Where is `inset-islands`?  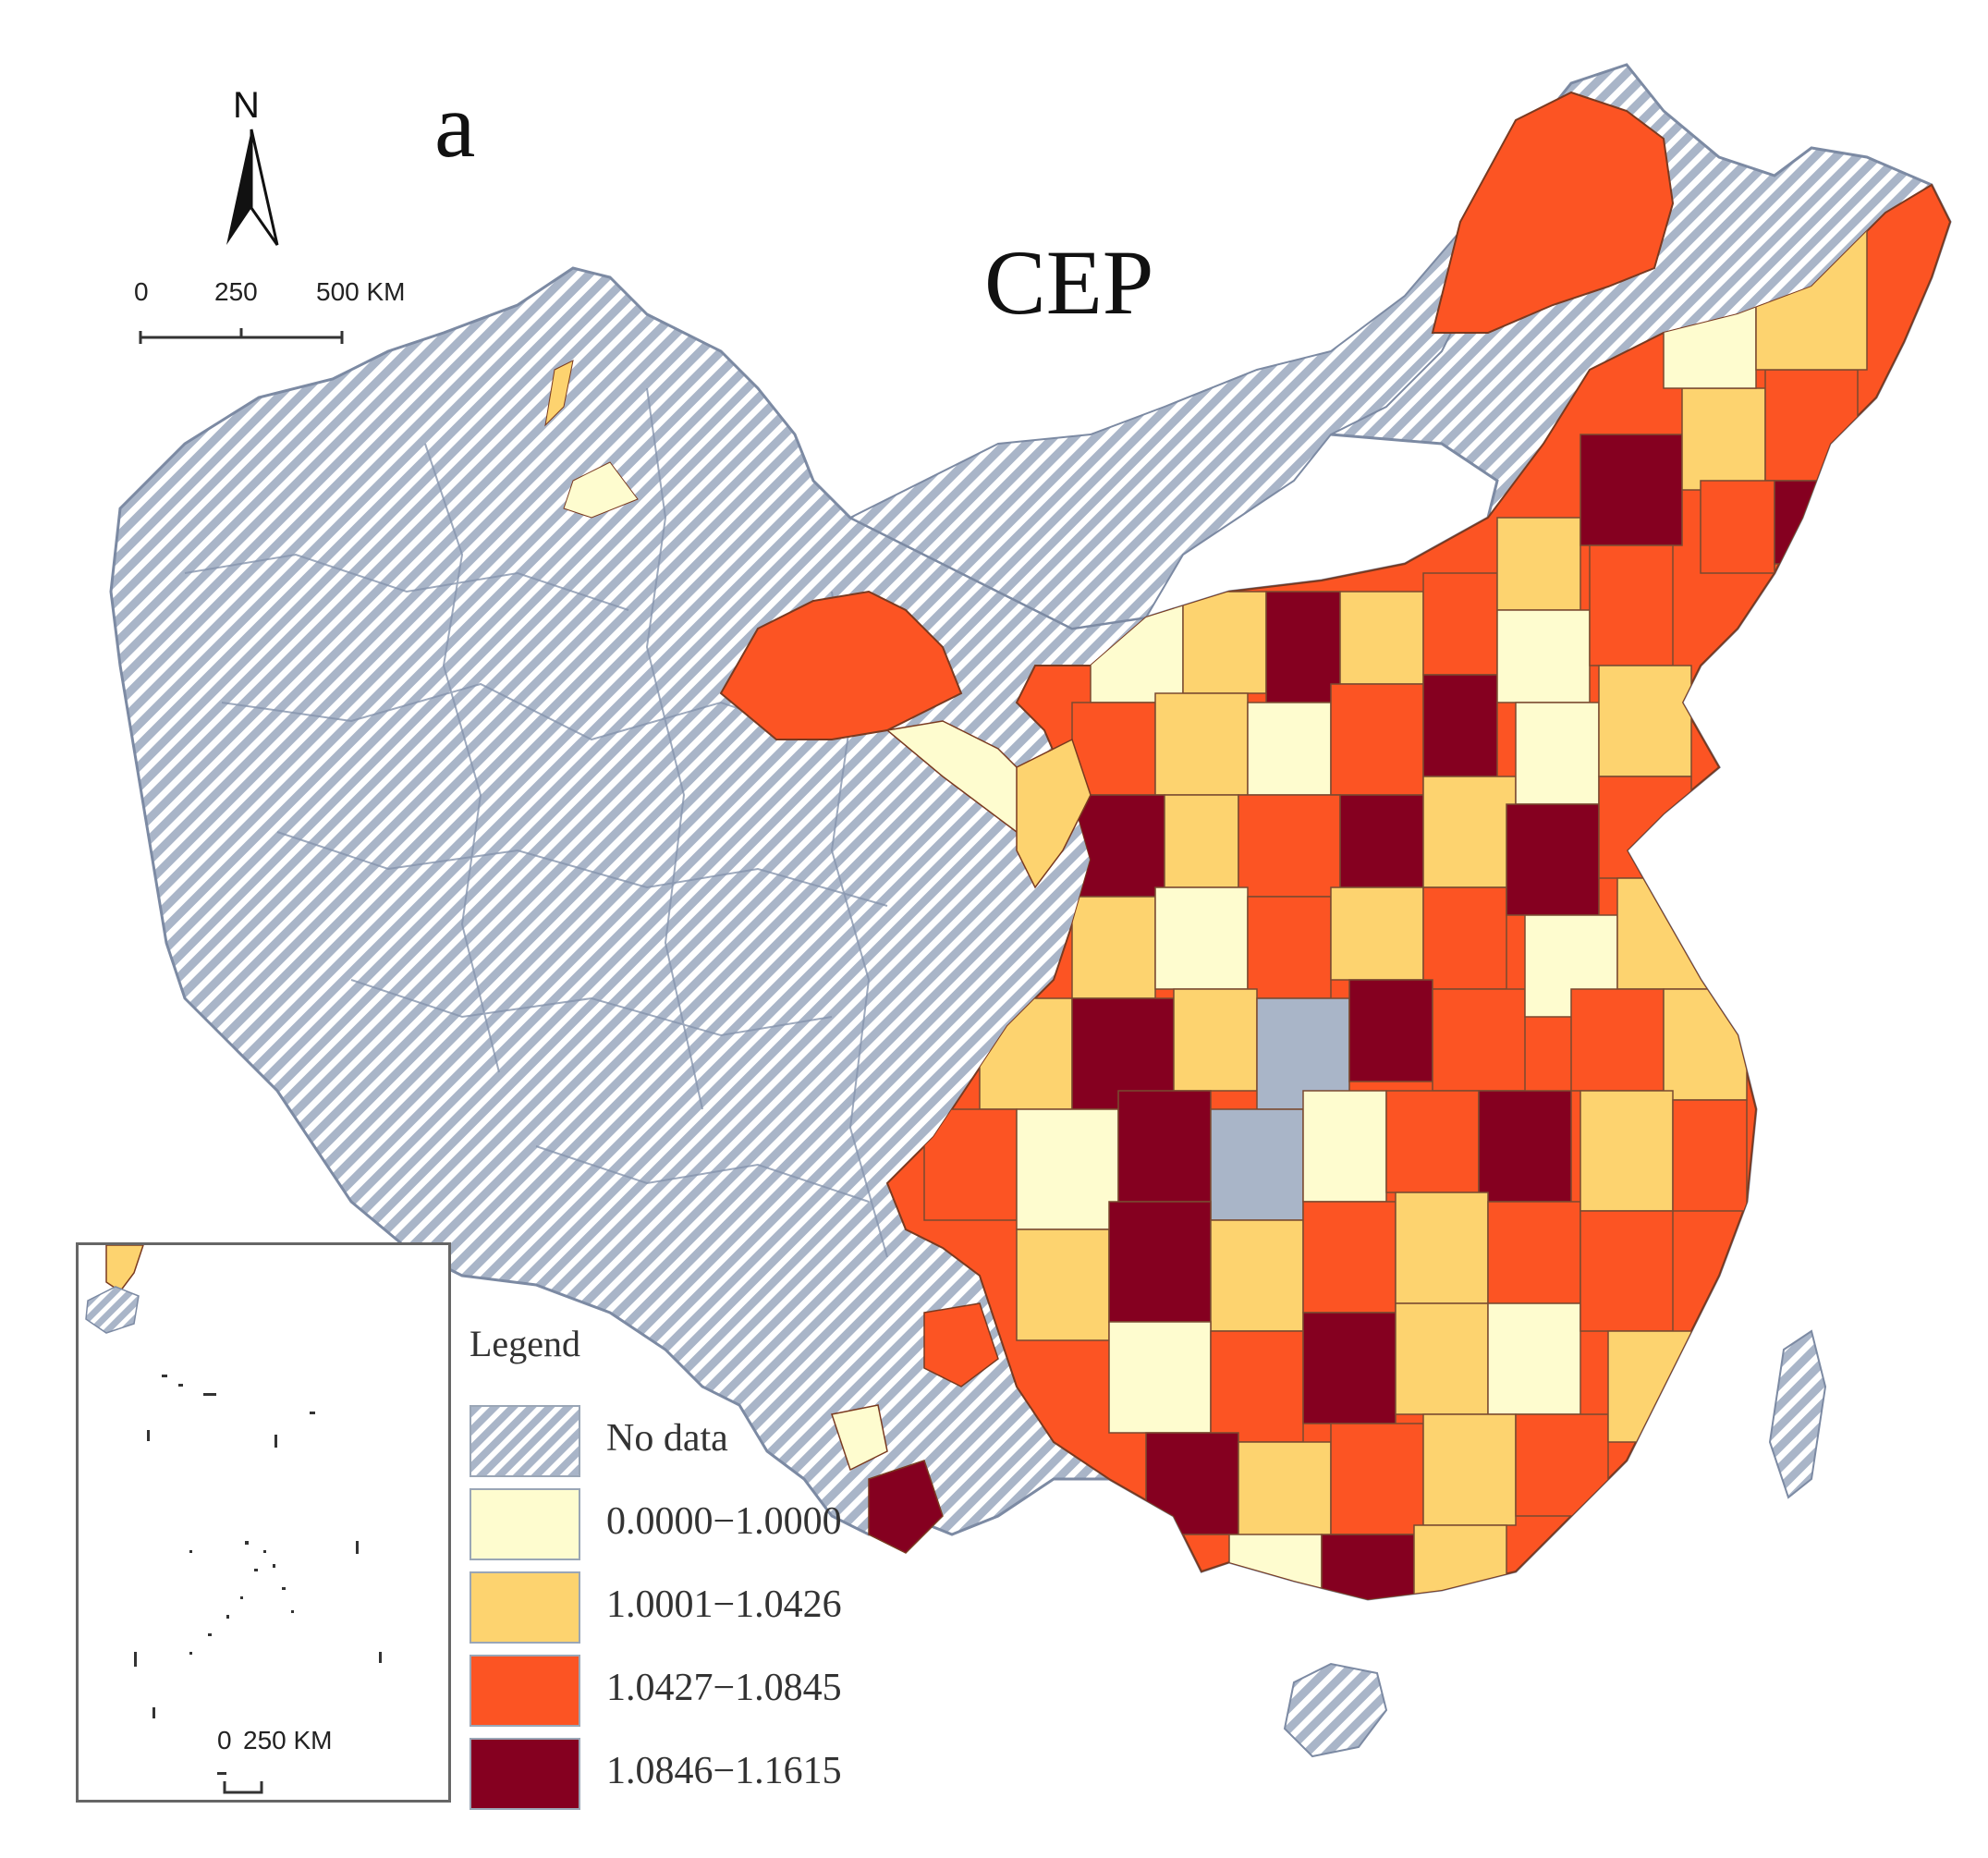 inset-islands is located at coordinates (258, 1575).